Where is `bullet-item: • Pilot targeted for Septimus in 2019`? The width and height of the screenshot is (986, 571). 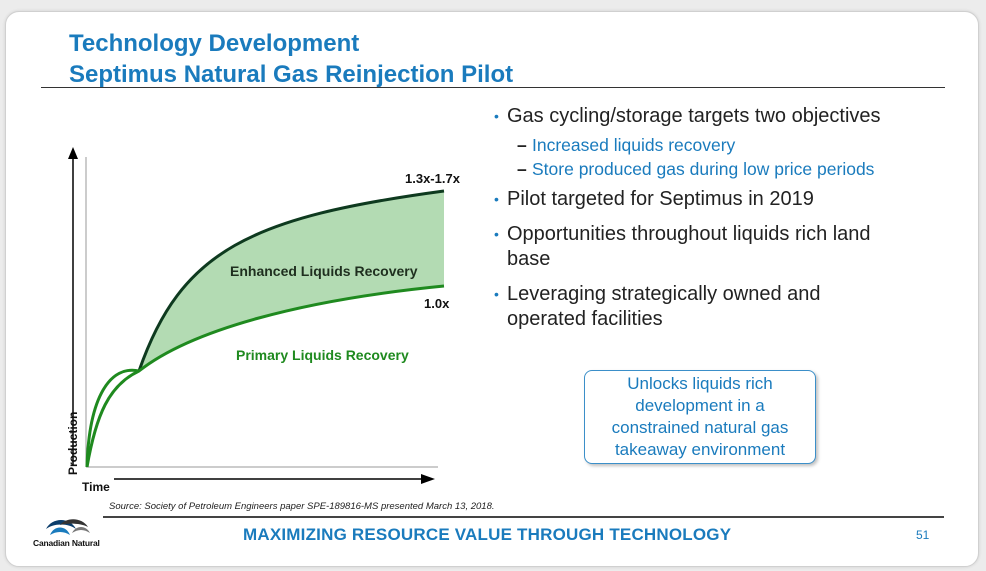
bullet-item: • Pilot targeted for Septimus in 2019 is located at coordinates (724, 199).